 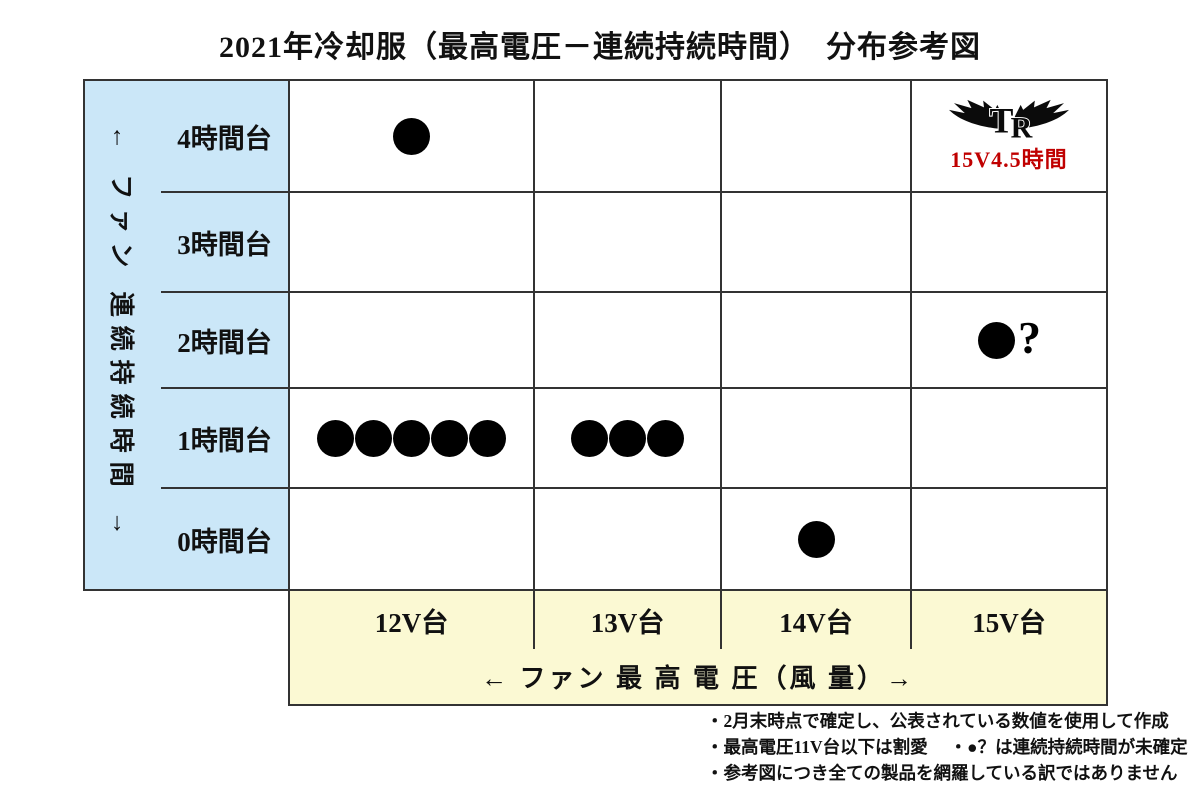 I want to click on x-axis-tick-labels: 12V台 13V台 14V台 15V台, so click(x=698, y=620).